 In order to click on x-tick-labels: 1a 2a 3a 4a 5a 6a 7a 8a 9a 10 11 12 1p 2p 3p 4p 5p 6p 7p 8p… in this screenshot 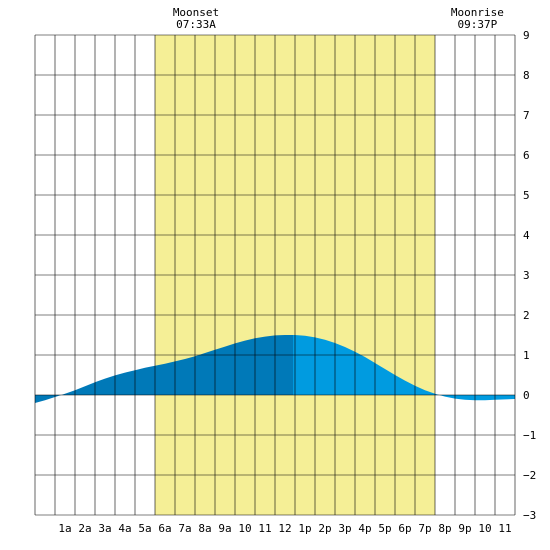, I will do `click(284, 528)`.